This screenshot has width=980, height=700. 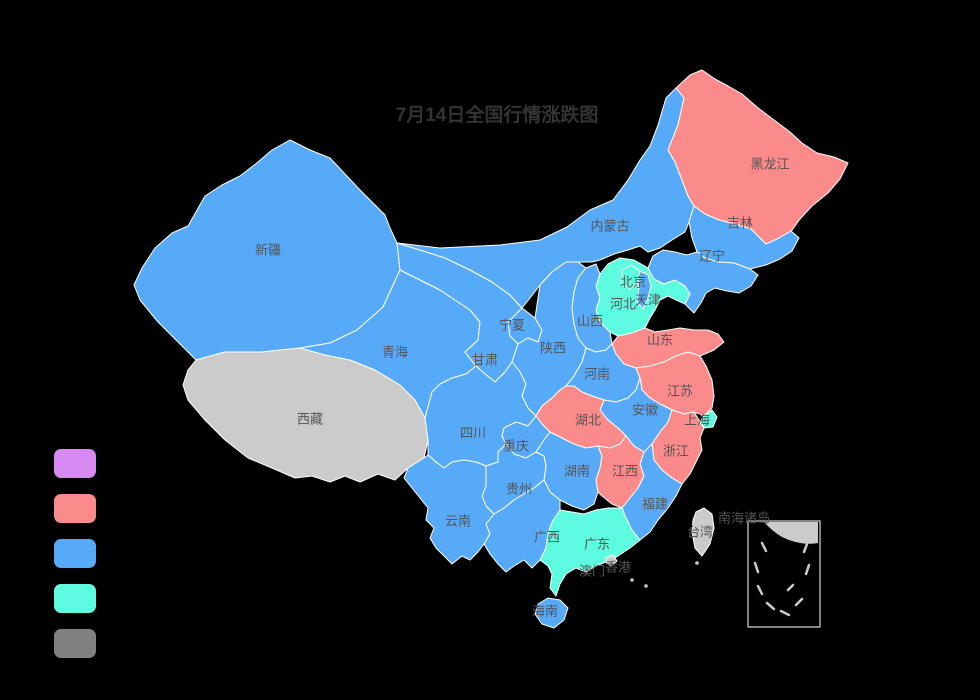 What do you see at coordinates (645, 409) in the screenshot?
I see `label-anhui: 安徽` at bounding box center [645, 409].